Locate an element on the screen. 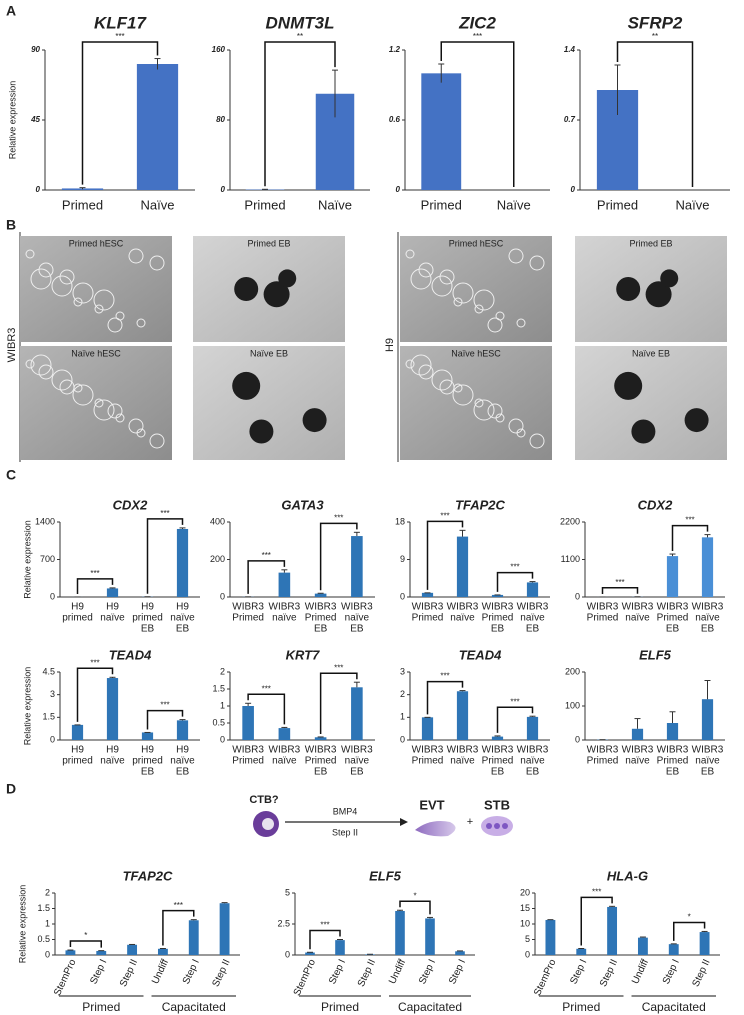 The width and height of the screenshot is (744, 1015). y-tick-label: 5 is located at coordinates (527, 939).